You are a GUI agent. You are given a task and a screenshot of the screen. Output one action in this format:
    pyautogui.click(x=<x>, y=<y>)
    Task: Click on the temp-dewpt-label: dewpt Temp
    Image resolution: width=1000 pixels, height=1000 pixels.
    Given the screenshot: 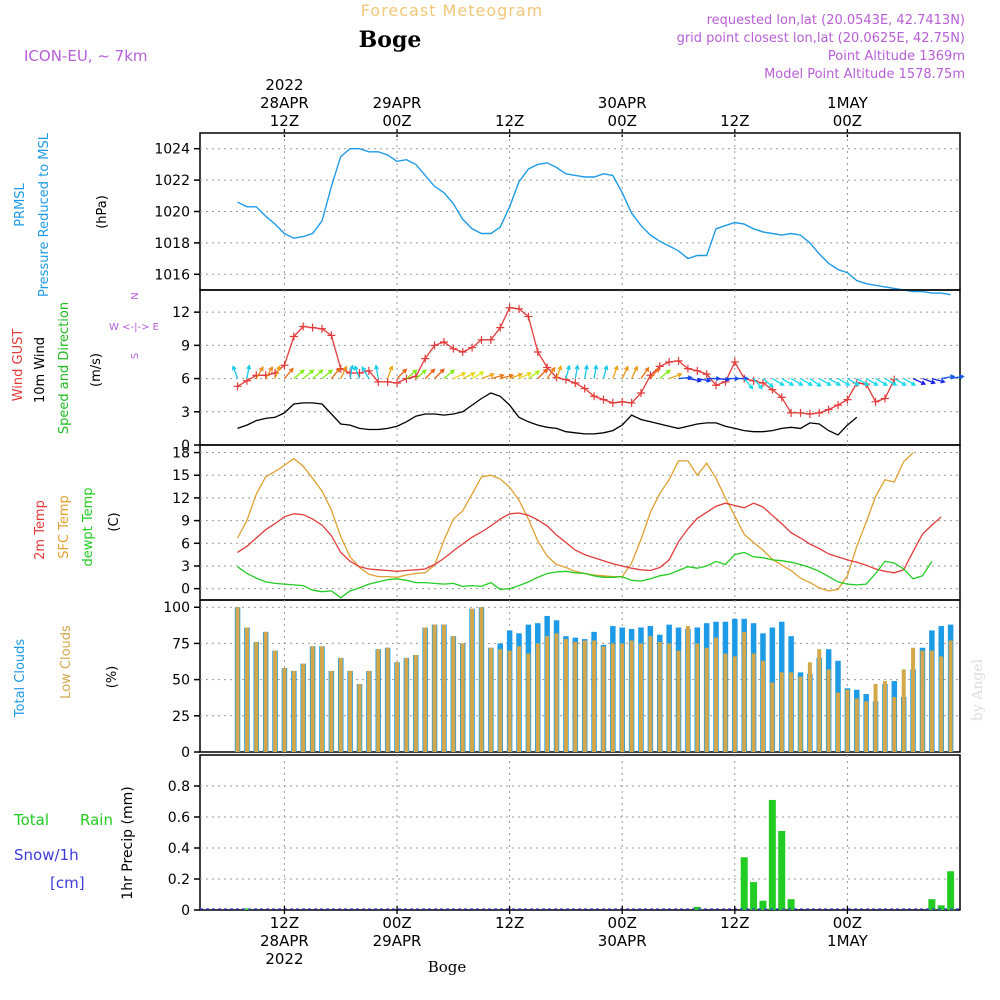 What is the action you would take?
    pyautogui.click(x=88, y=526)
    